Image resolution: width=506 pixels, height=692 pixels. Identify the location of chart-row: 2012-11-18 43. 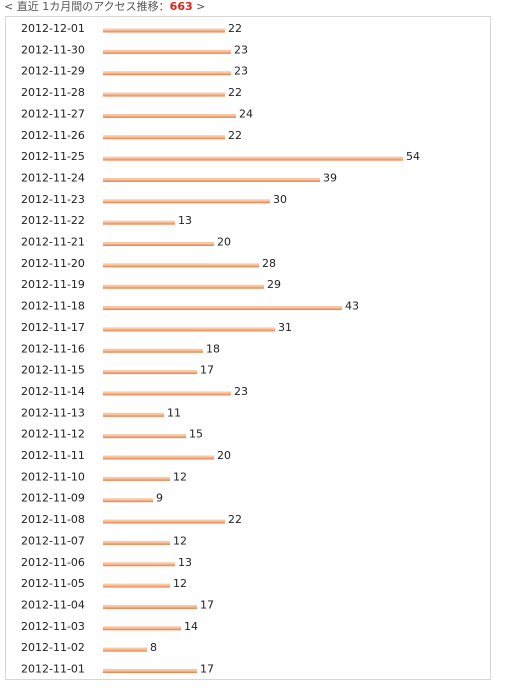
(190, 306).